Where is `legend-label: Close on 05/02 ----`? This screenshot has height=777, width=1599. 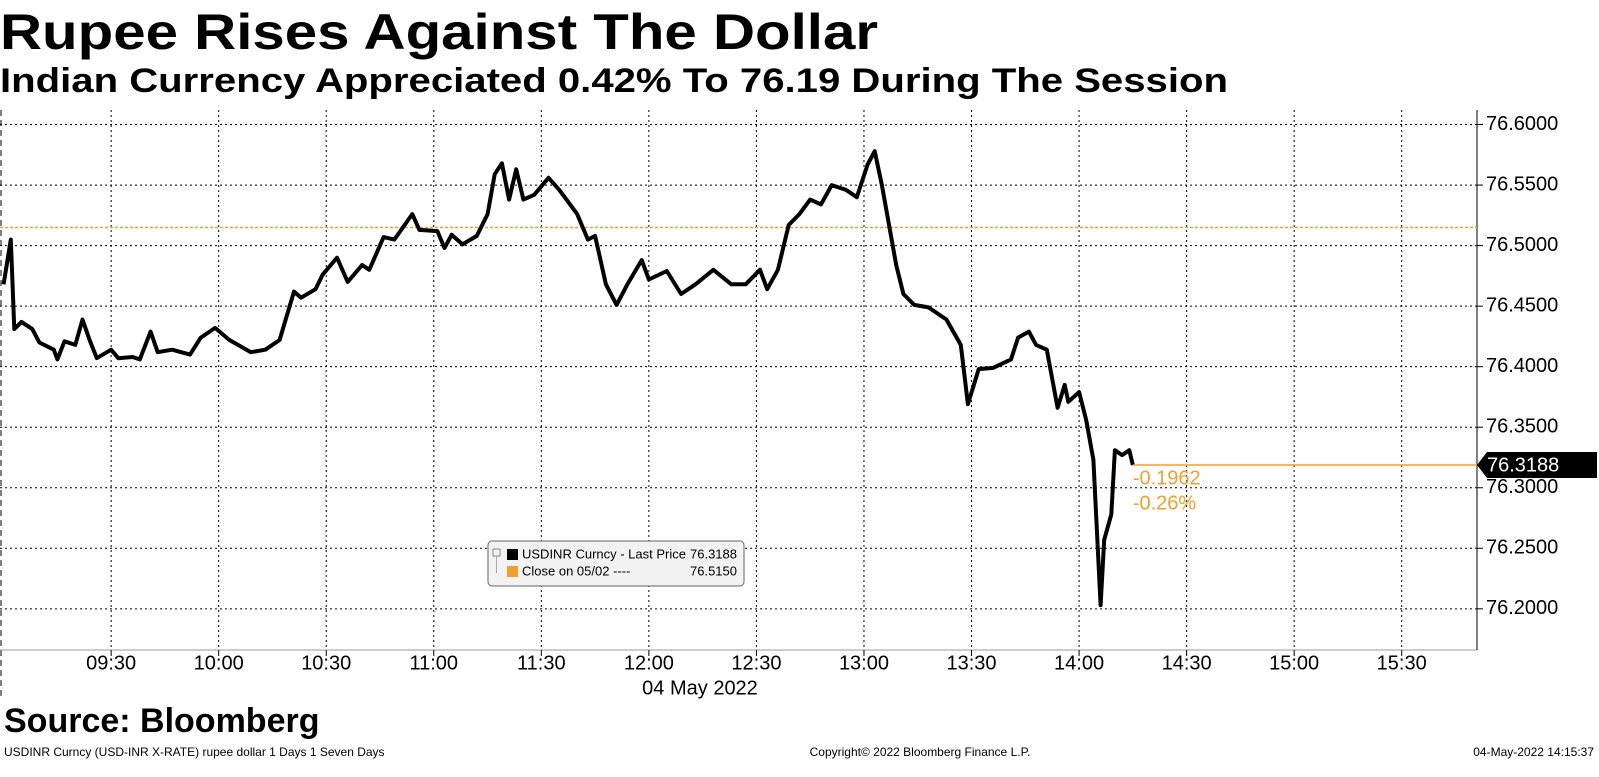
legend-label: Close on 05/02 ---- is located at coordinates (576, 570).